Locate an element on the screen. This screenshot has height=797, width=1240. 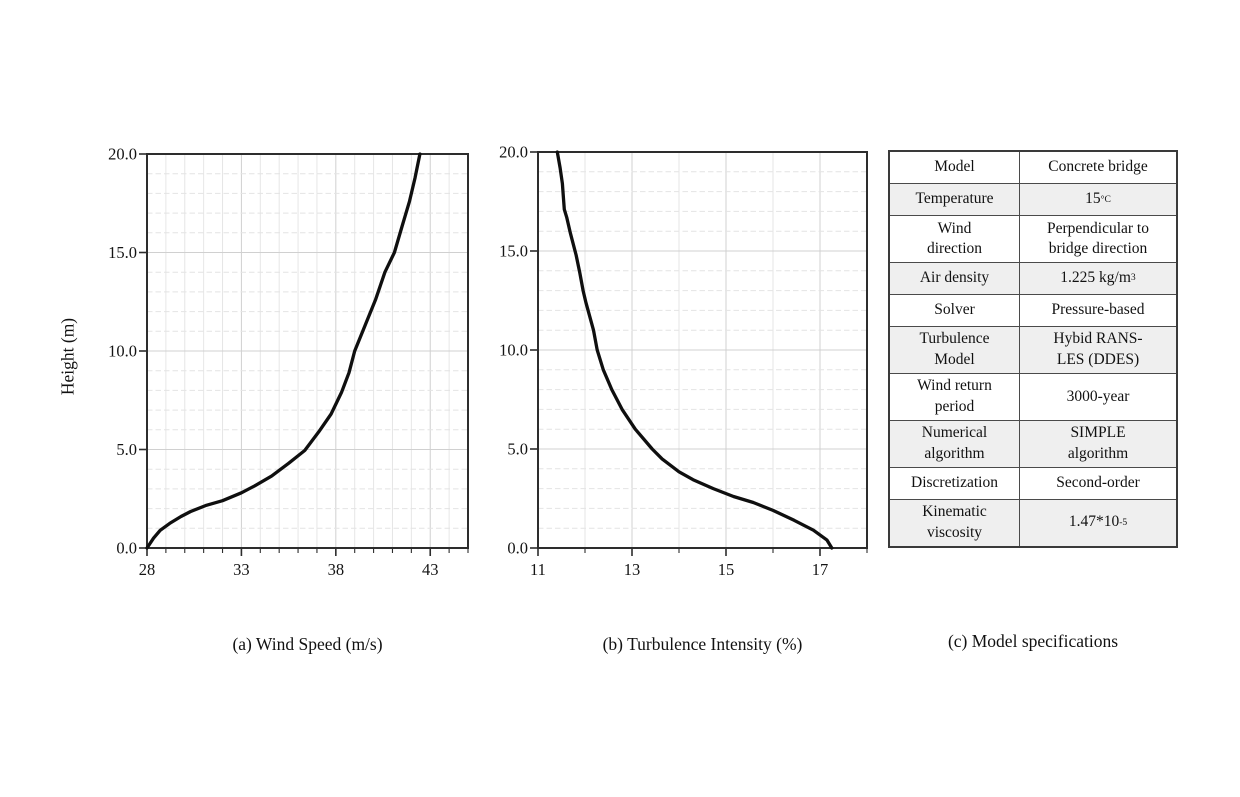
x-tick-label: 17 is located at coordinates (820, 569).